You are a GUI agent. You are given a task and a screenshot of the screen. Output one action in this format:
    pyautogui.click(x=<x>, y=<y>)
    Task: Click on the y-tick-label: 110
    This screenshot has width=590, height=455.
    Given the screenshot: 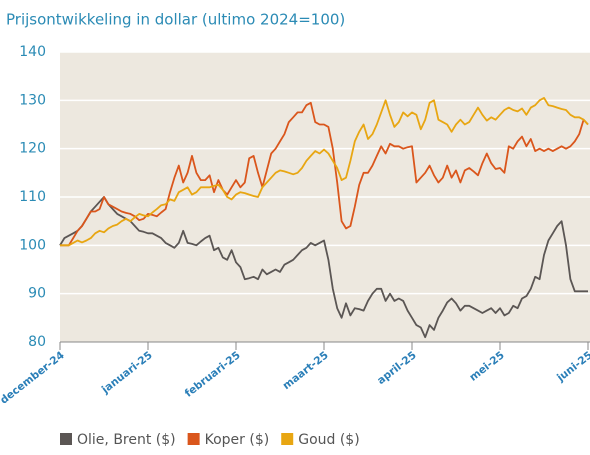 What is the action you would take?
    pyautogui.click(x=32, y=197)
    